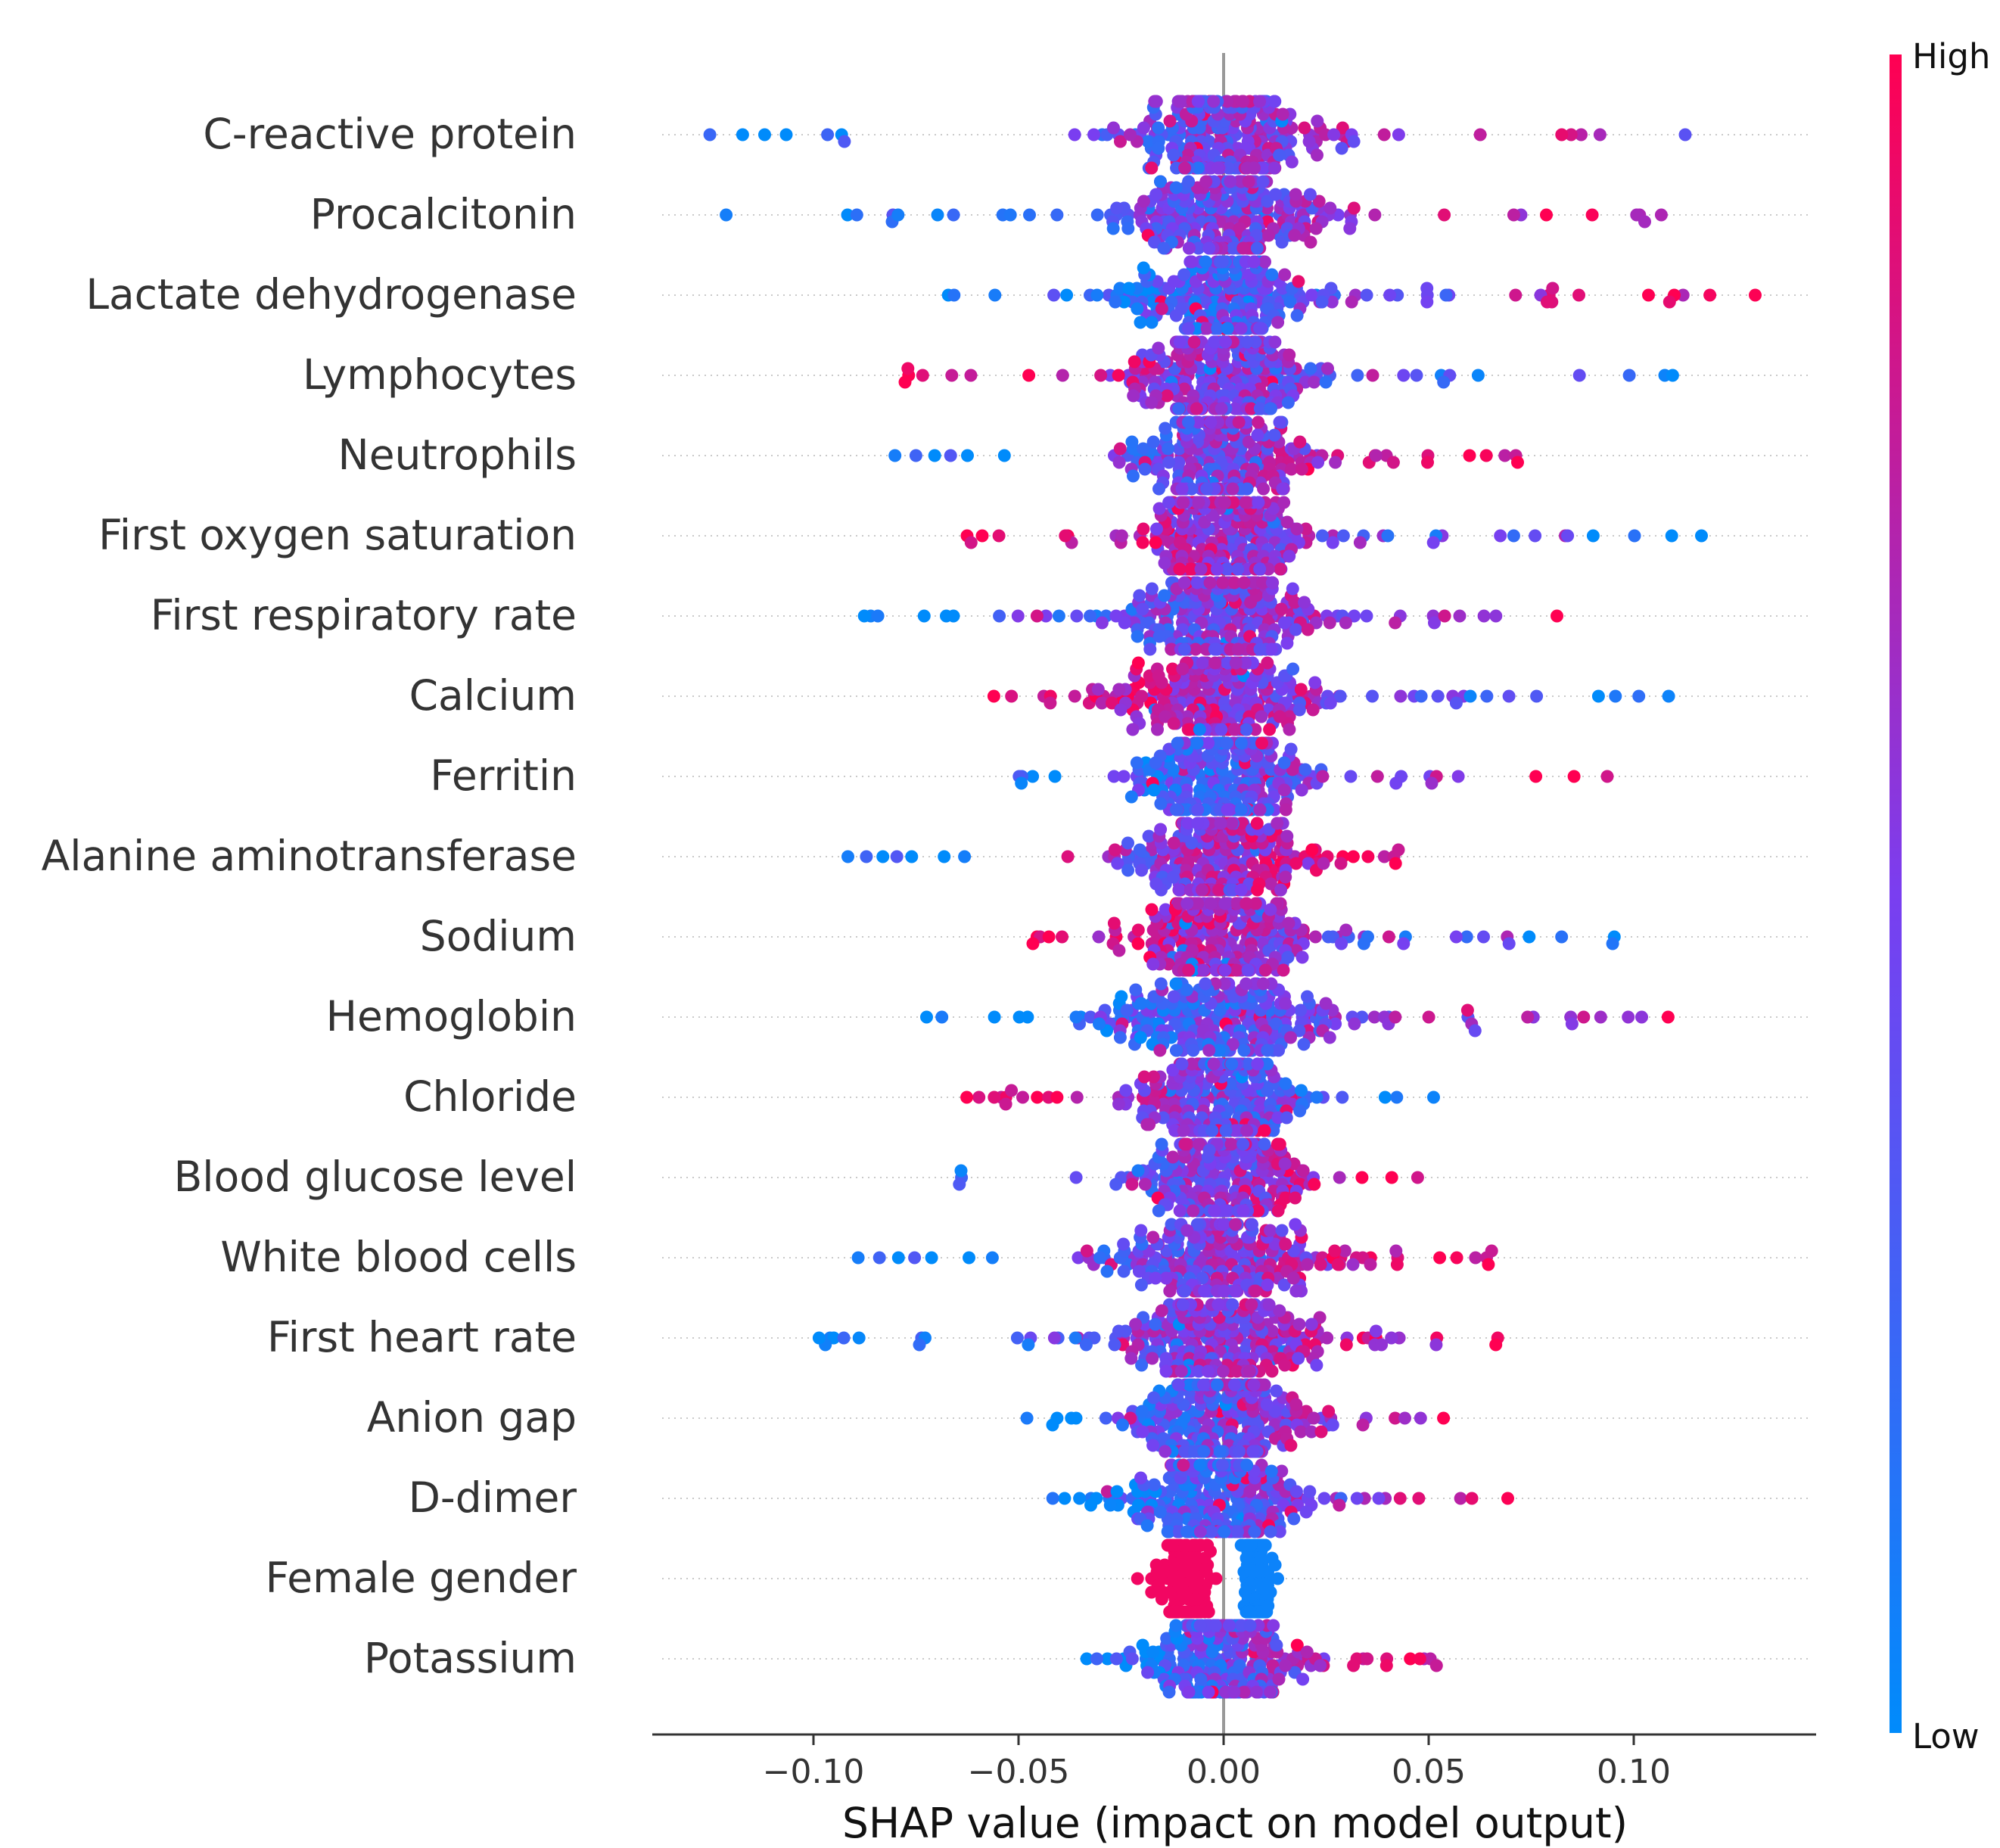  I want to click on feature-label: Alanine aminotransferase, so click(309, 856).